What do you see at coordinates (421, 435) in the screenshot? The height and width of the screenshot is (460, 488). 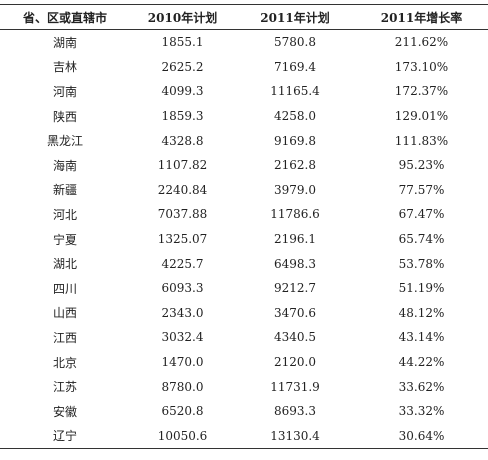 I see `value-cell: 30.64%` at bounding box center [421, 435].